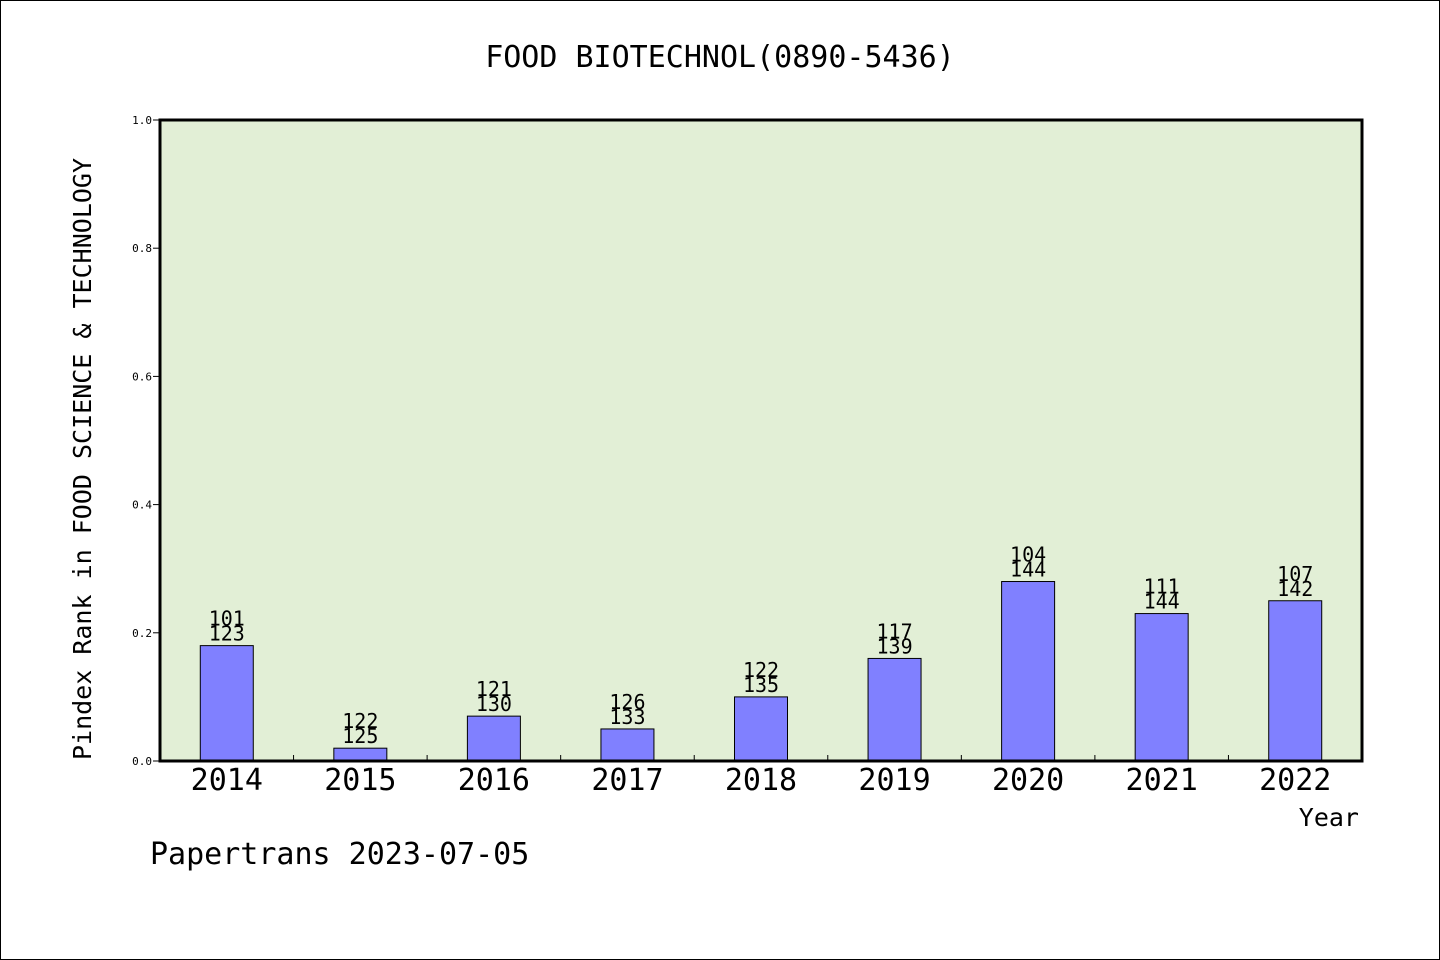 This screenshot has height=960, width=1440. What do you see at coordinates (1028, 570) in the screenshot?
I see `total-label-2020: 144` at bounding box center [1028, 570].